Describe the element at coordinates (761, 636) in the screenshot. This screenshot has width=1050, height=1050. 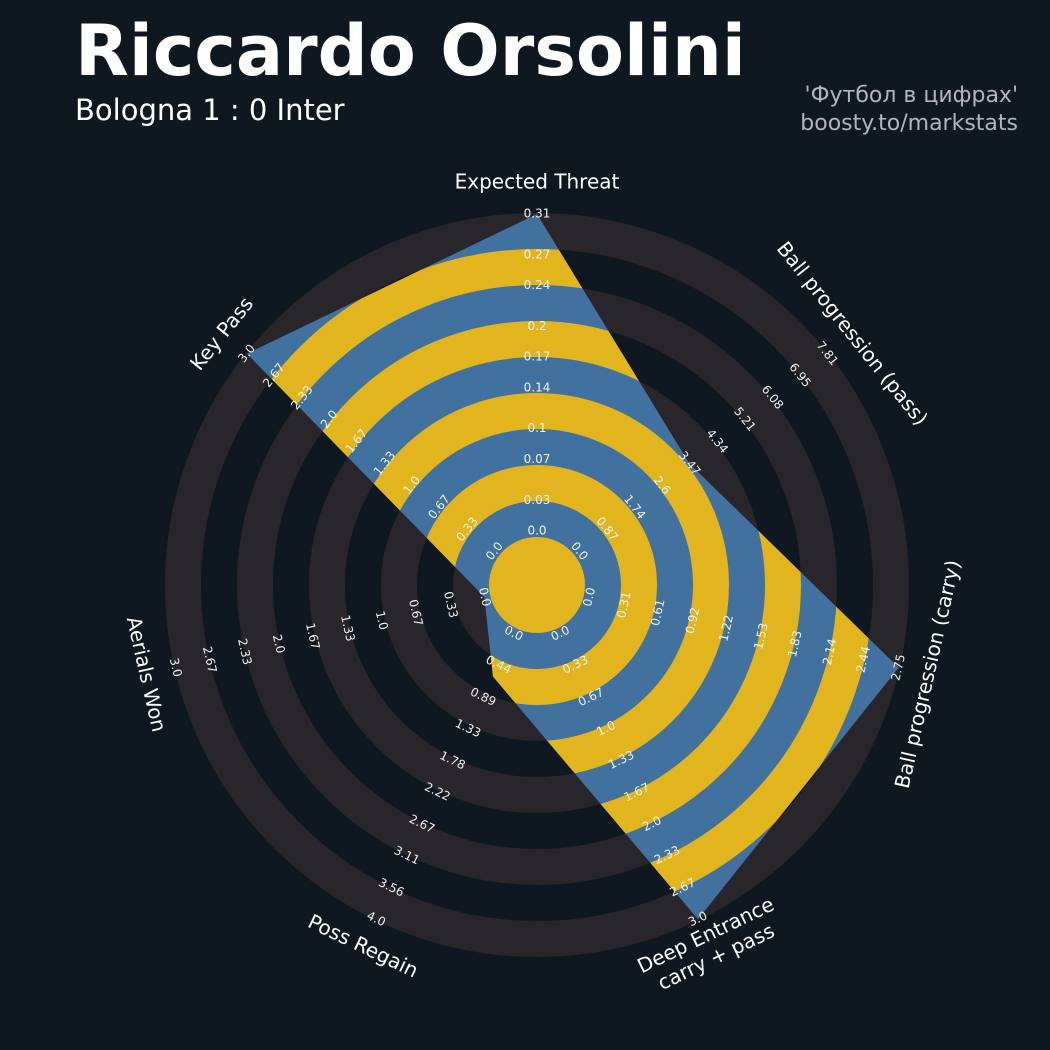
I see `tick-label: 1.53` at that location.